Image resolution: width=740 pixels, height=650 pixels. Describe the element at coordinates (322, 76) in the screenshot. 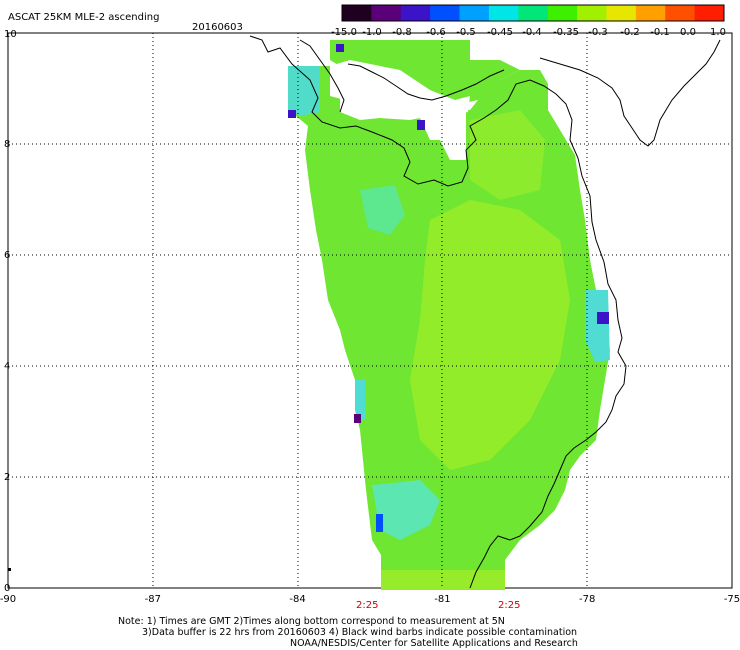

I see `coastline-west` at that location.